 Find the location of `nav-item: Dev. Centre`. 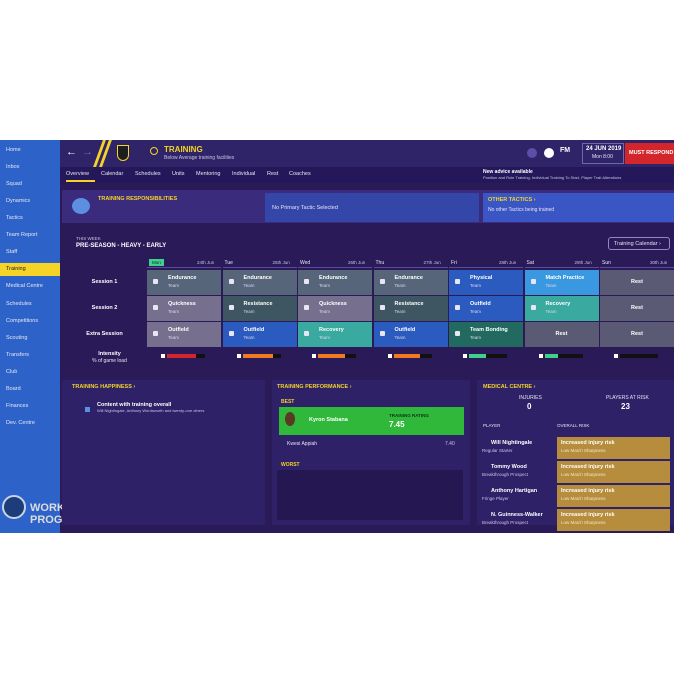

nav-item: Dev. Centre is located at coordinates (20, 422).